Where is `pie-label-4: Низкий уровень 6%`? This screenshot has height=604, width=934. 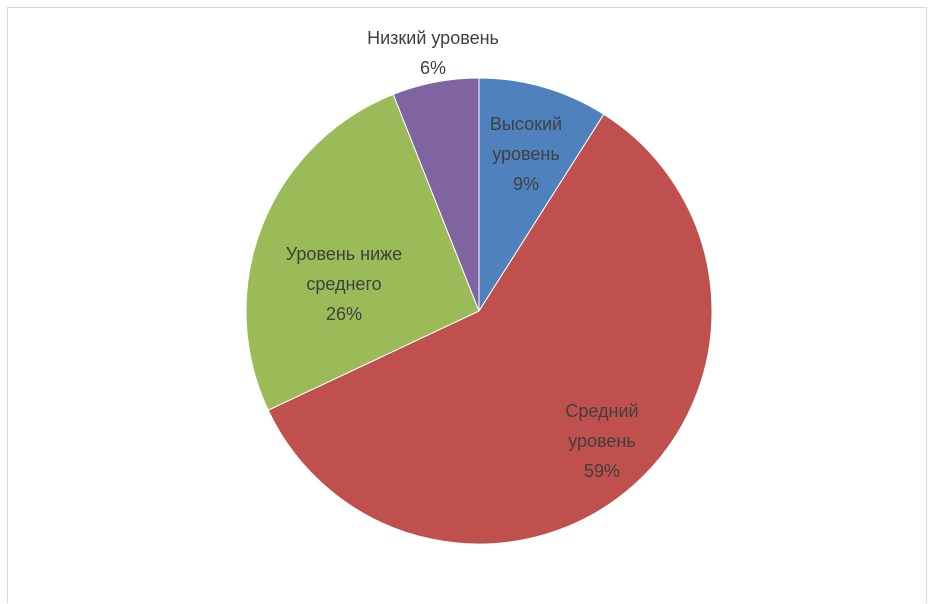
pie-label-4: Низкий уровень 6% is located at coordinates (433, 53).